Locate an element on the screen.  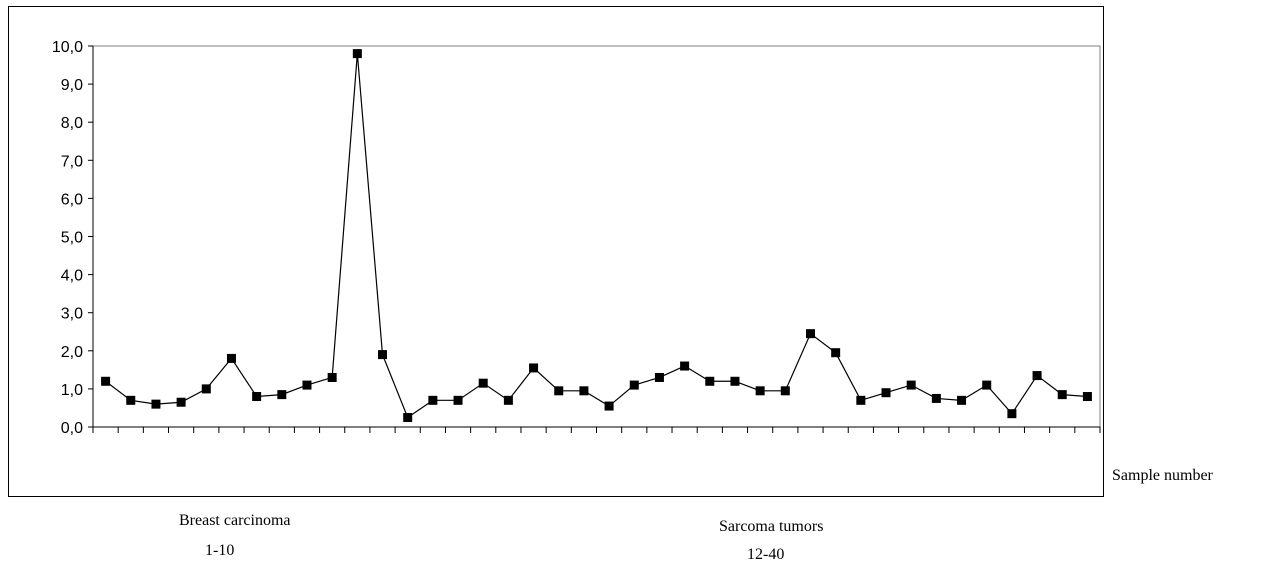
y-tick-label: 0,0 is located at coordinates (72, 428).